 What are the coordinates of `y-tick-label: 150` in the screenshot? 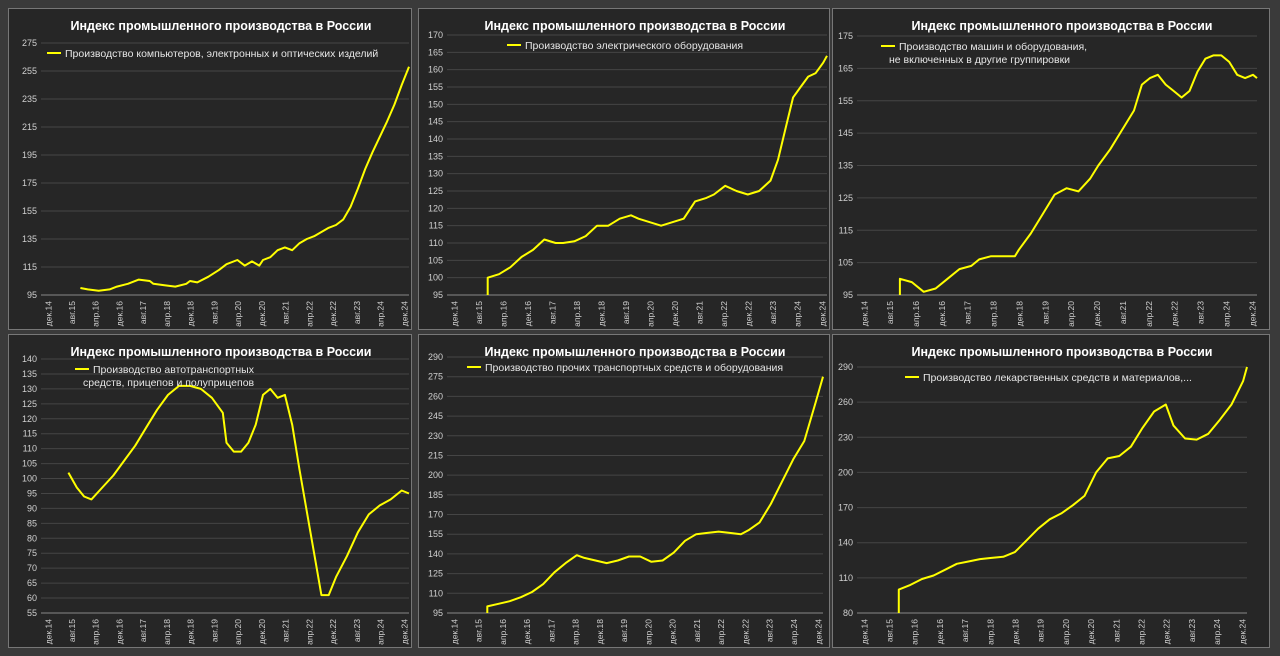 It's located at (435, 104).